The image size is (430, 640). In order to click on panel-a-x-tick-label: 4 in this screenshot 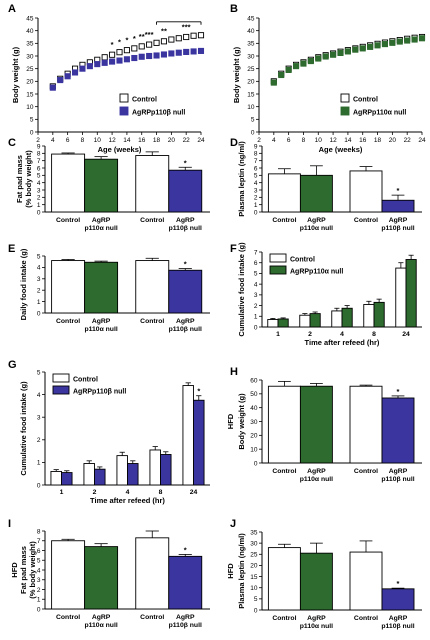, I will do `click(53, 140)`.